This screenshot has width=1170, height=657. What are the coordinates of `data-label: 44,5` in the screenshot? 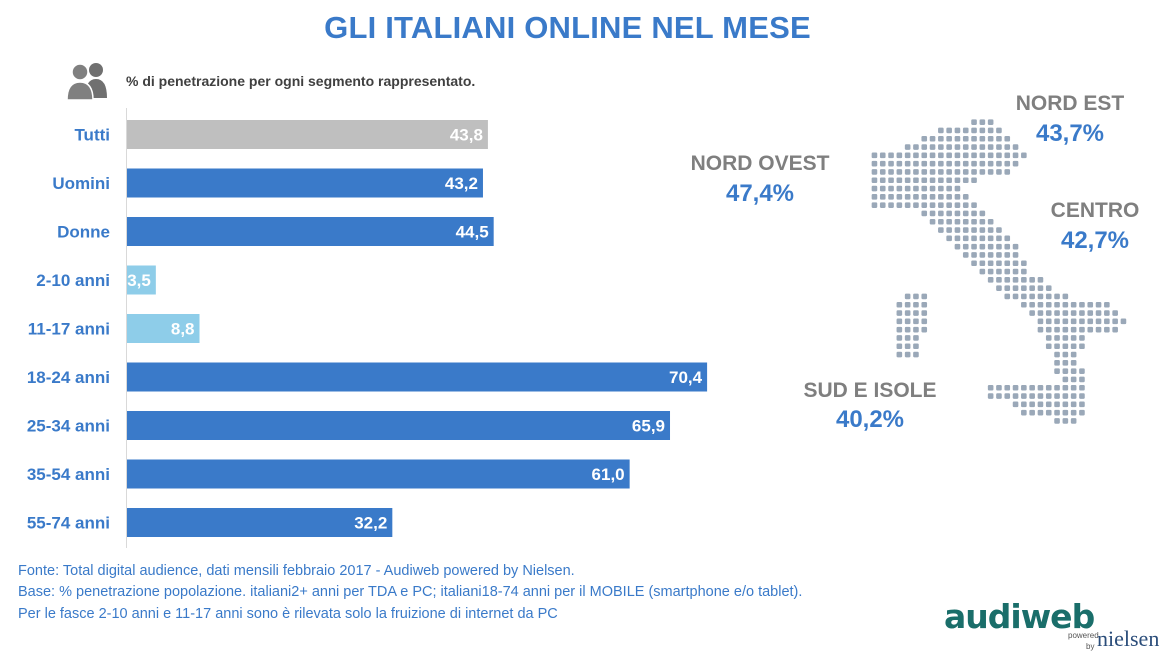 It's located at (472, 232).